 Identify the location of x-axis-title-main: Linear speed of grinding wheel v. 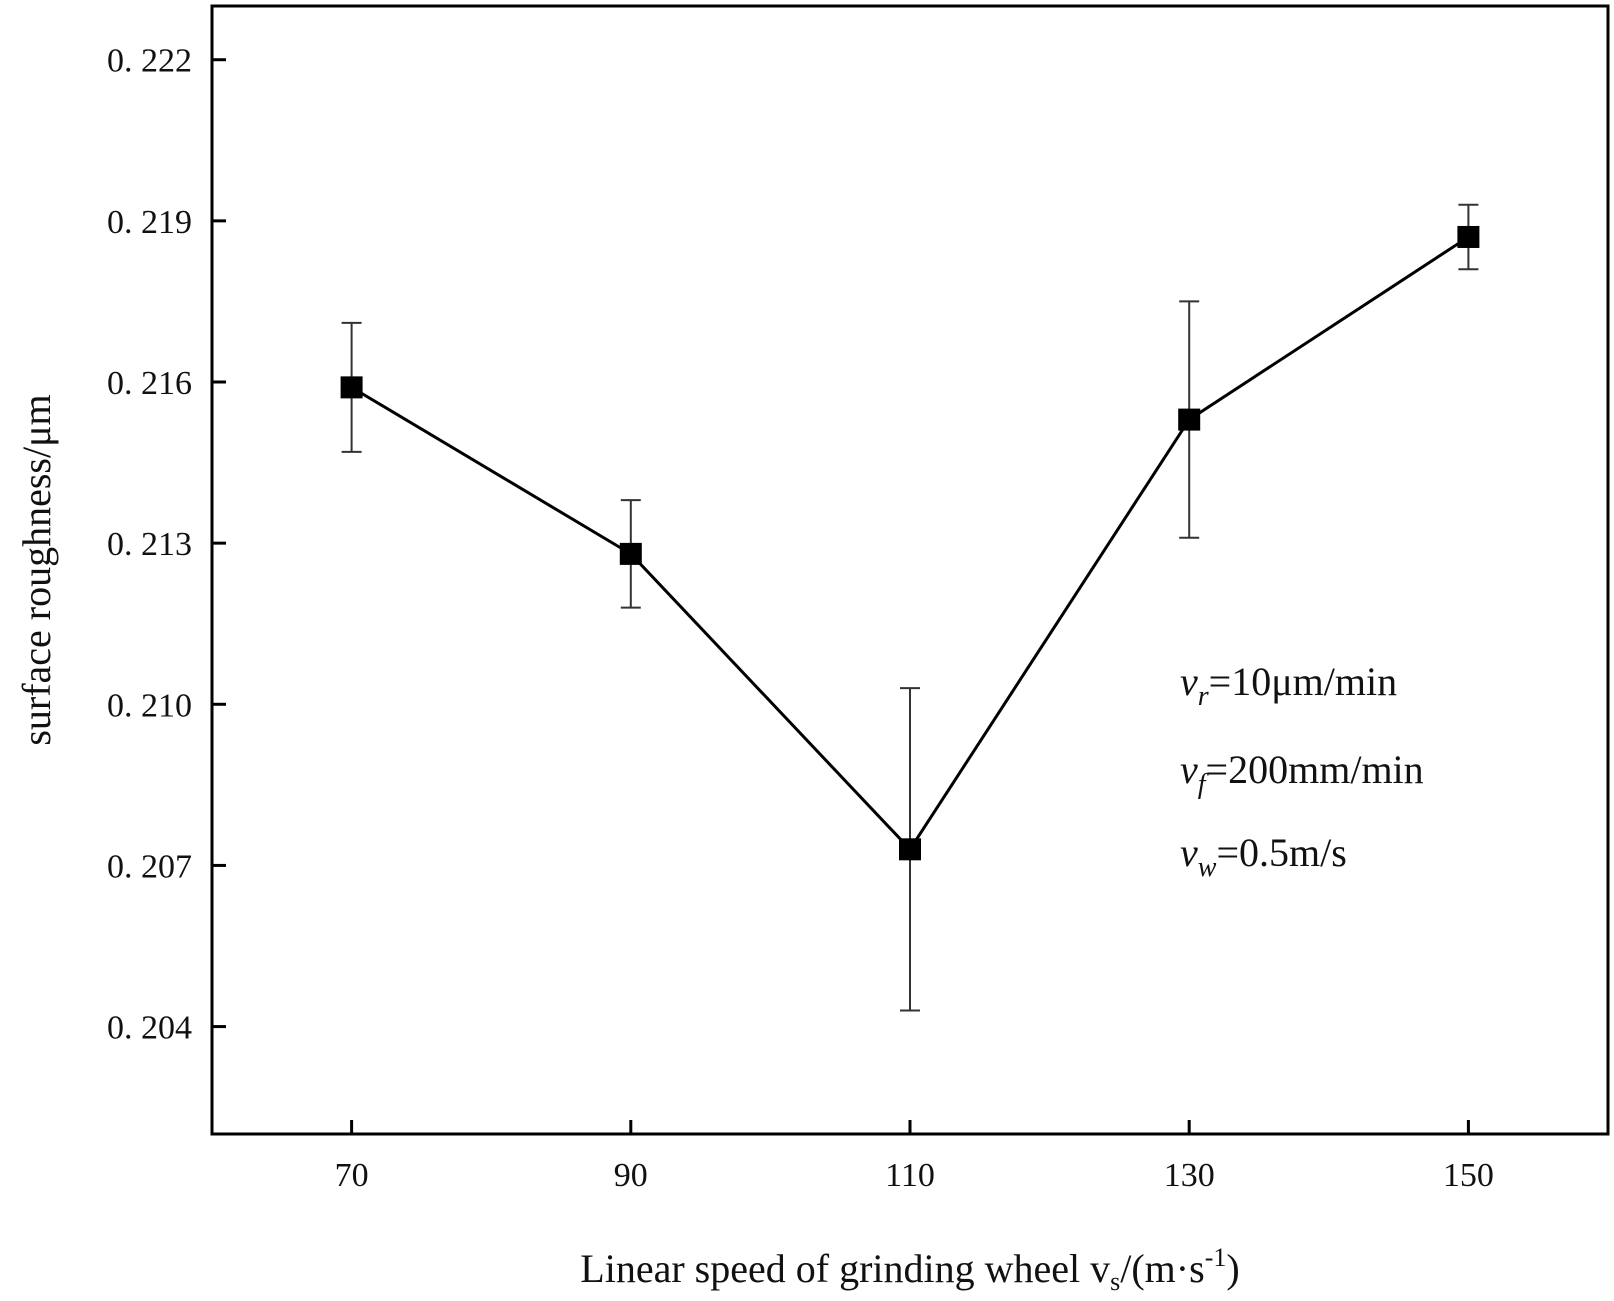
(845, 1268).